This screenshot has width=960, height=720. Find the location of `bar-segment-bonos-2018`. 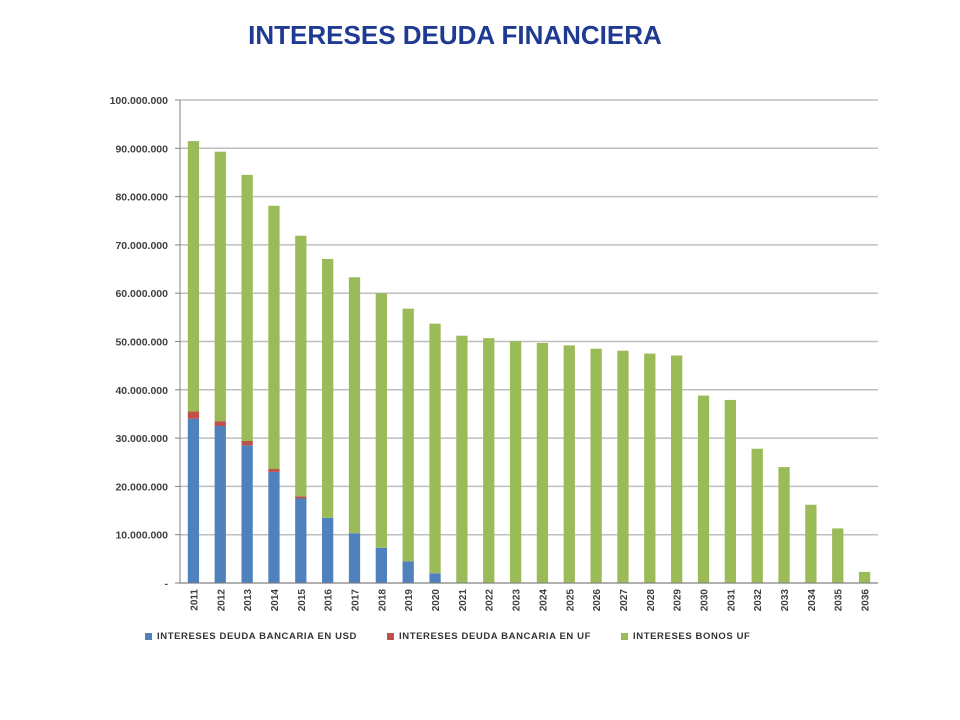

bar-segment-bonos-2018 is located at coordinates (381, 420).